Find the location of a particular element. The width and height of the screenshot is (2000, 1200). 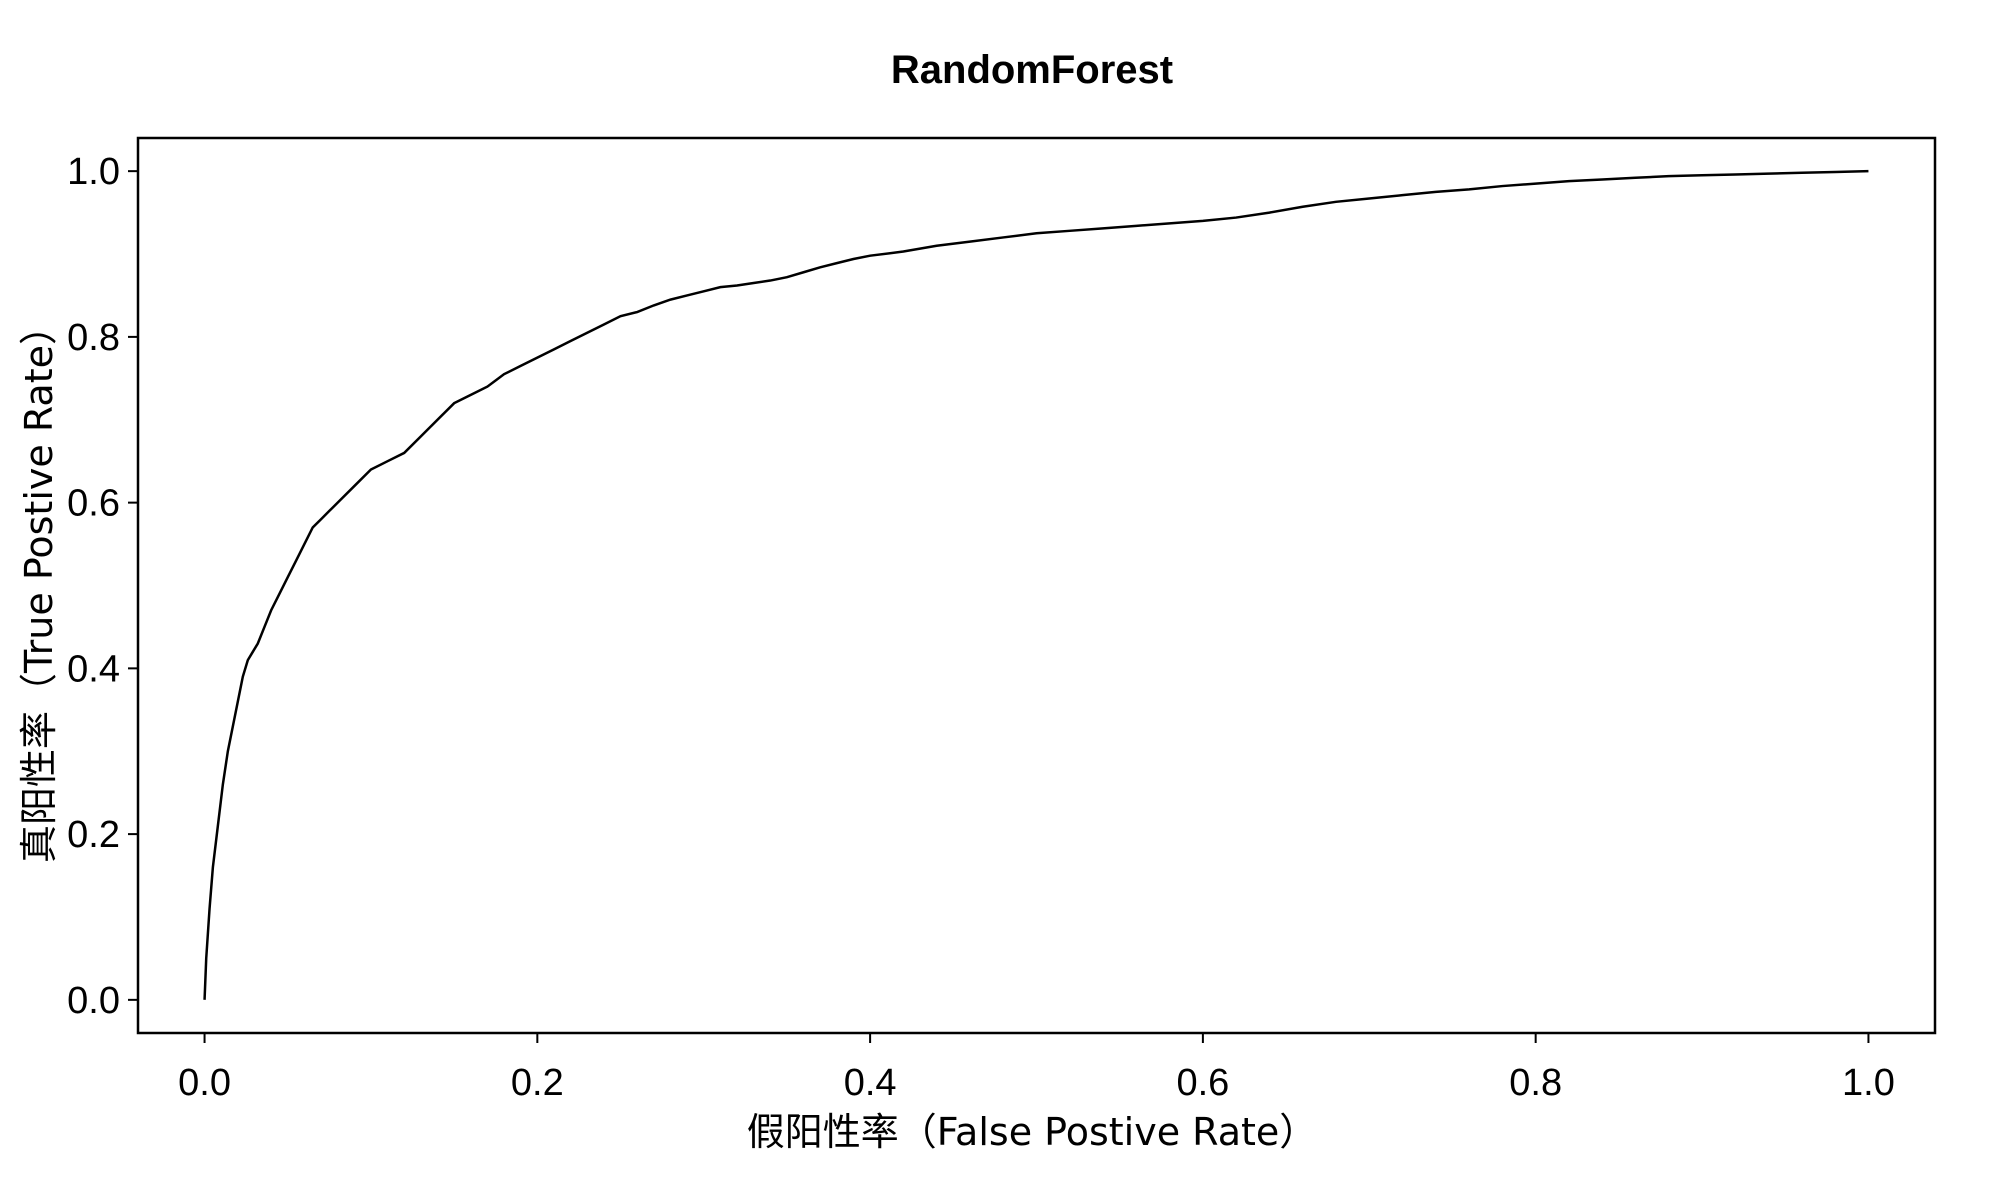

y-axis-label: 真阳性率（True Postive Rate） is located at coordinates (39, 585).